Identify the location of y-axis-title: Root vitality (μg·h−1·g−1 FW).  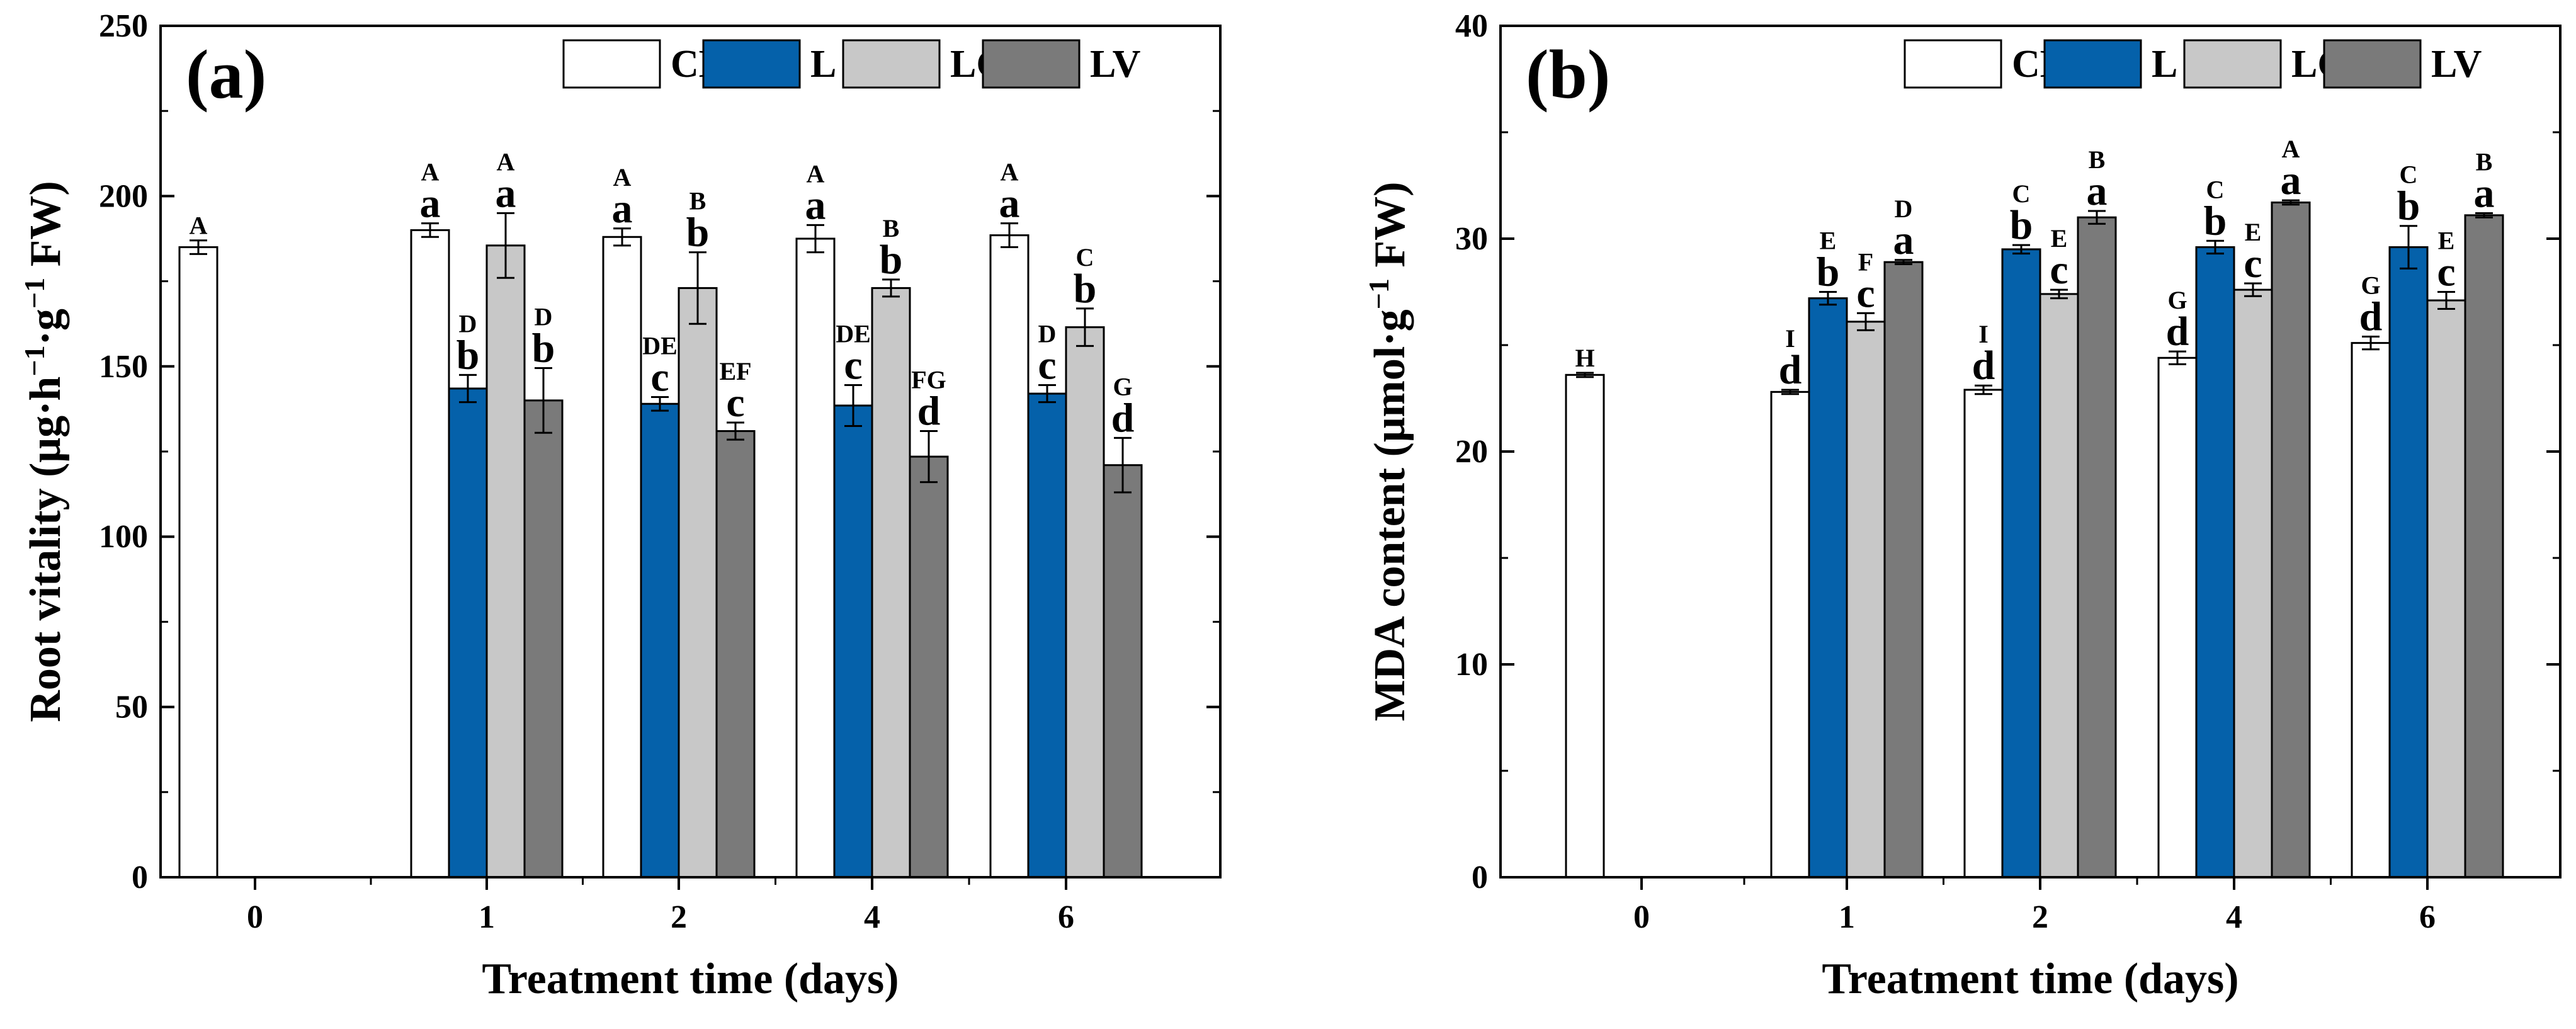
(44, 451).